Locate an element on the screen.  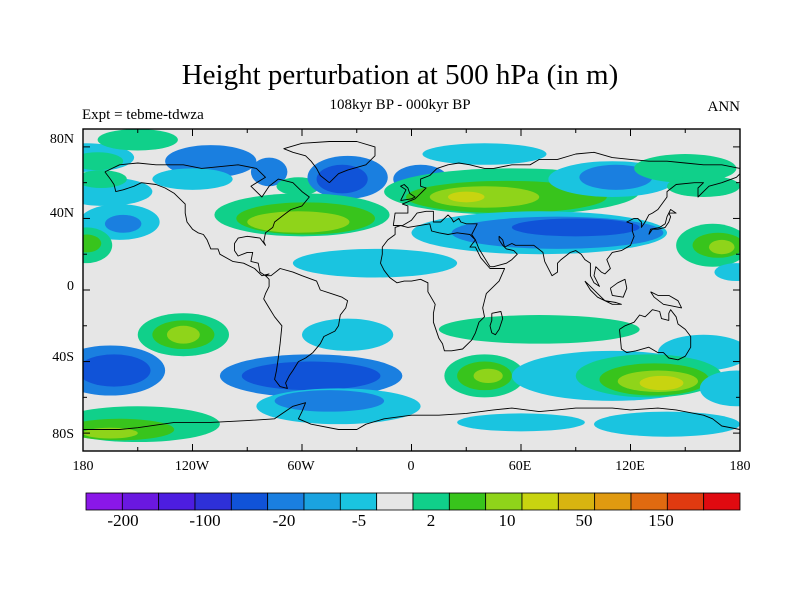
colorbar-label-2: 2 is located at coordinates (431, 520).